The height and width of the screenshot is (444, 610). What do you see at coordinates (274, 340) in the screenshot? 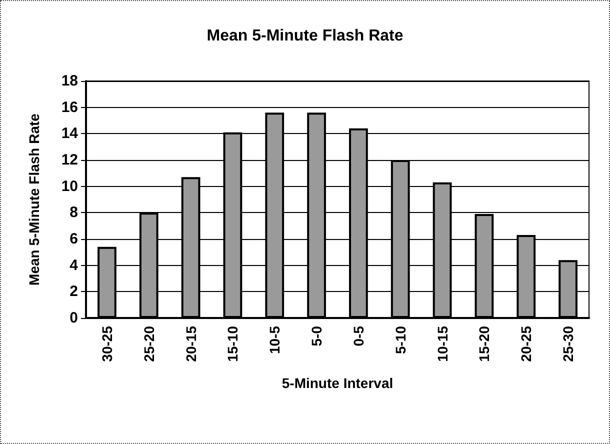
I see `x-tick-label: 10-5` at bounding box center [274, 340].